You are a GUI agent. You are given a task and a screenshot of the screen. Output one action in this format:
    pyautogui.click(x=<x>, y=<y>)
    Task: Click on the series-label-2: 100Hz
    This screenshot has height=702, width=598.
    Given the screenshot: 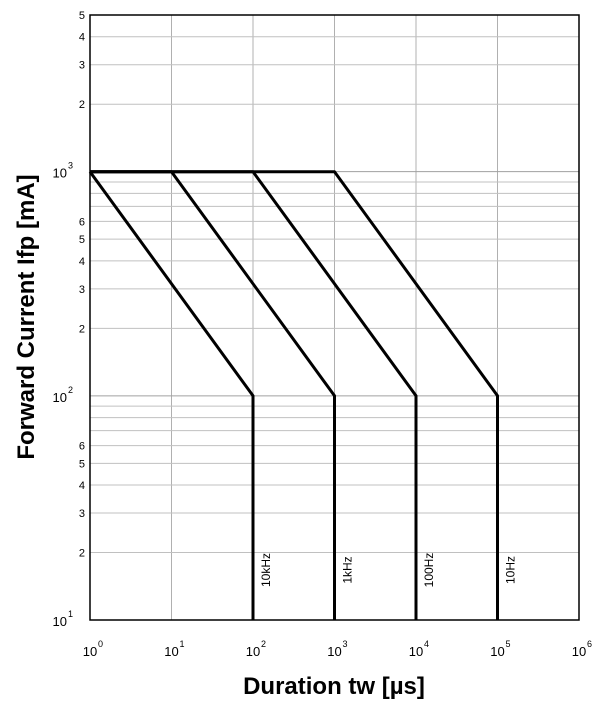 What is the action you would take?
    pyautogui.click(x=429, y=570)
    